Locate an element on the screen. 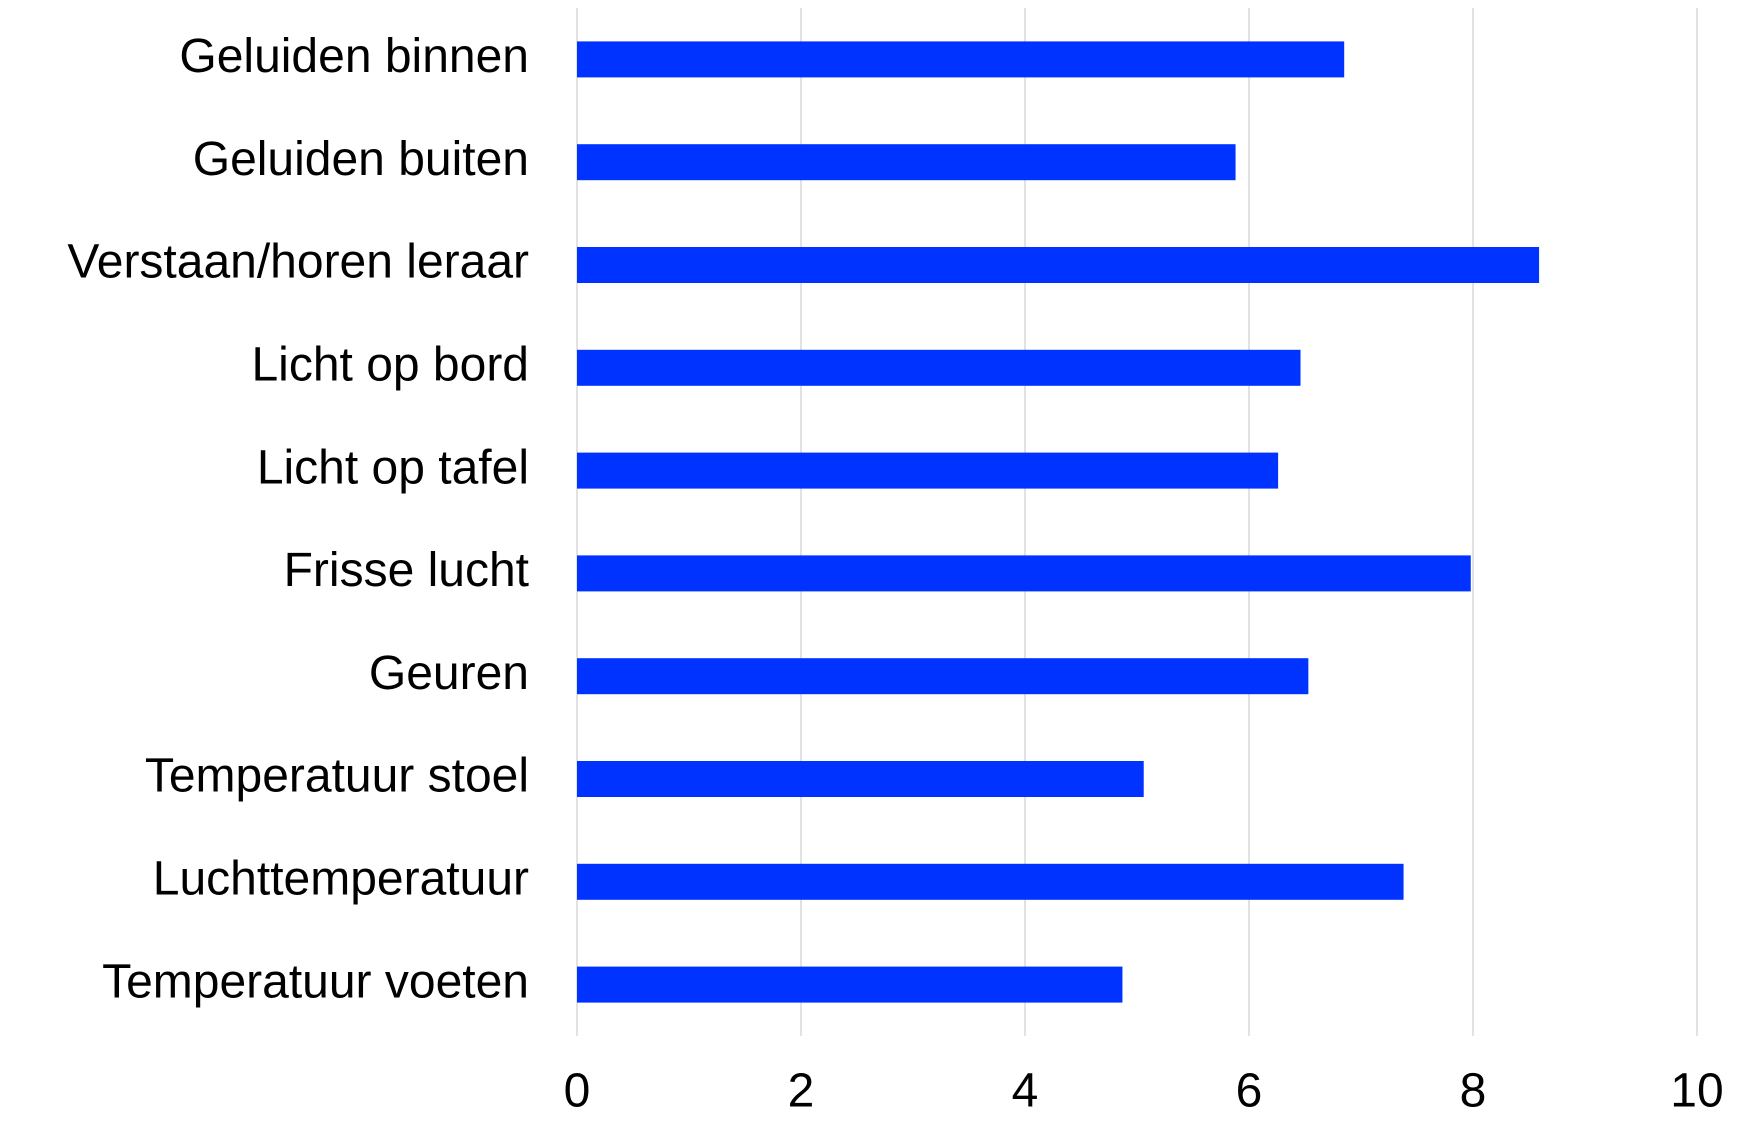 Image resolution: width=1740 pixels, height=1123 pixels. y-tick-label: Temperatuur stoel is located at coordinates (337, 776).